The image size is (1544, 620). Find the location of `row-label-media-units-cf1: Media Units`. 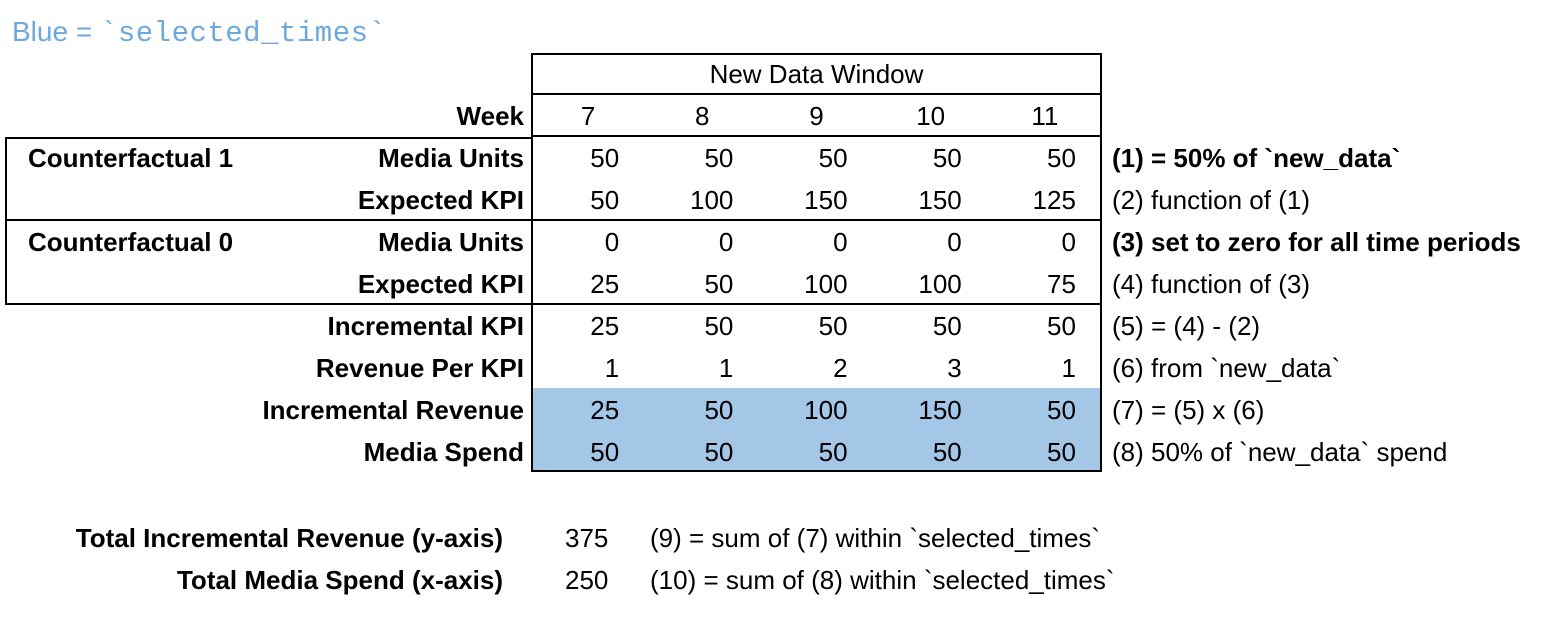

row-label-media-units-cf1: Media Units is located at coordinates (451, 158).